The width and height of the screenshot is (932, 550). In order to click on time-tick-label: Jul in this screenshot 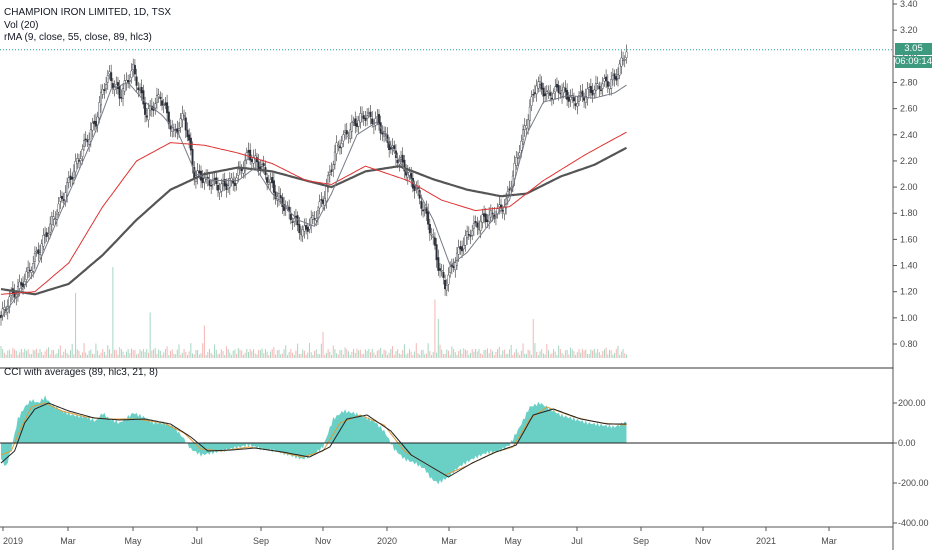, I will do `click(577, 541)`.